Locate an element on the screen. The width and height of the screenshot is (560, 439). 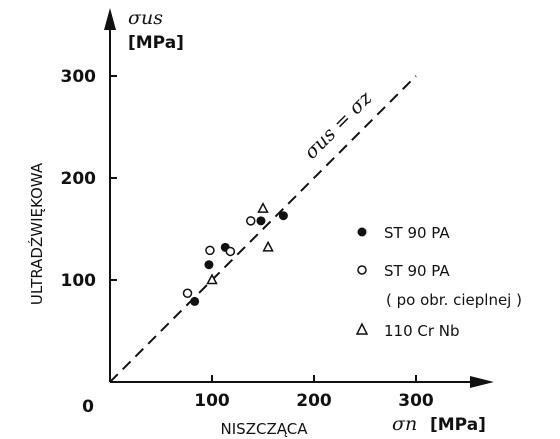
x-axis-arrow is located at coordinates (482, 382).